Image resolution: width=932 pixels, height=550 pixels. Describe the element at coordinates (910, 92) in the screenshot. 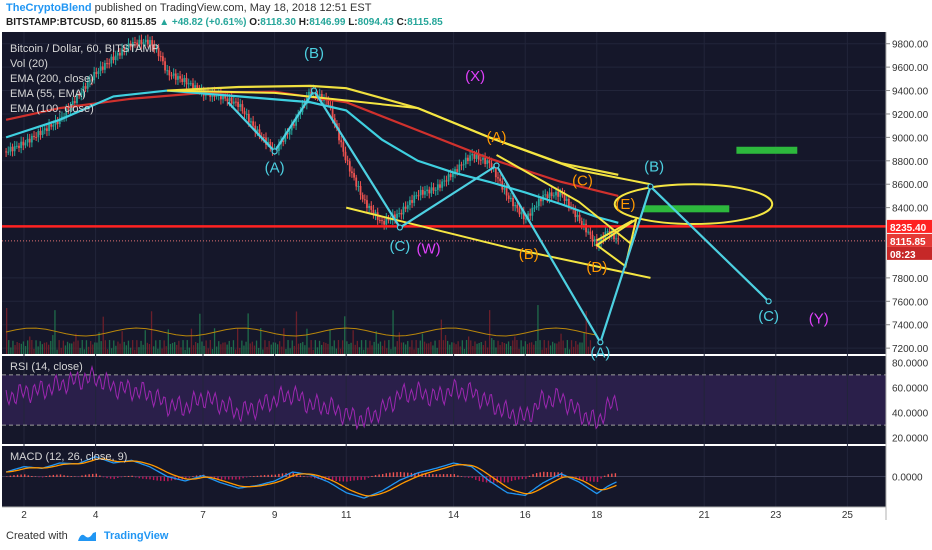

I see `y-tick-label: 9400.00` at that location.